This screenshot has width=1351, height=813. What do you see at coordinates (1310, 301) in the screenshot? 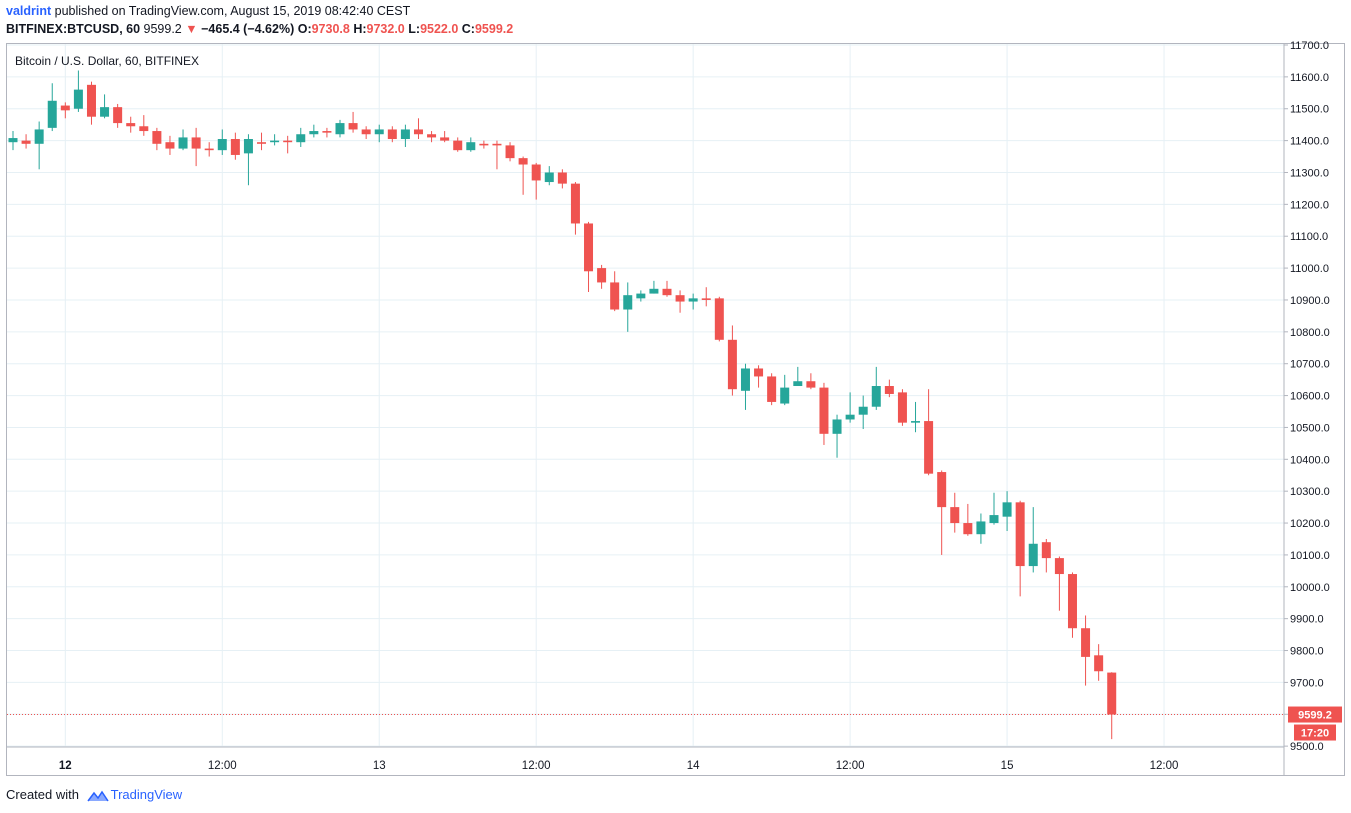
I see `y-tick-label: 10900.0` at bounding box center [1310, 301].